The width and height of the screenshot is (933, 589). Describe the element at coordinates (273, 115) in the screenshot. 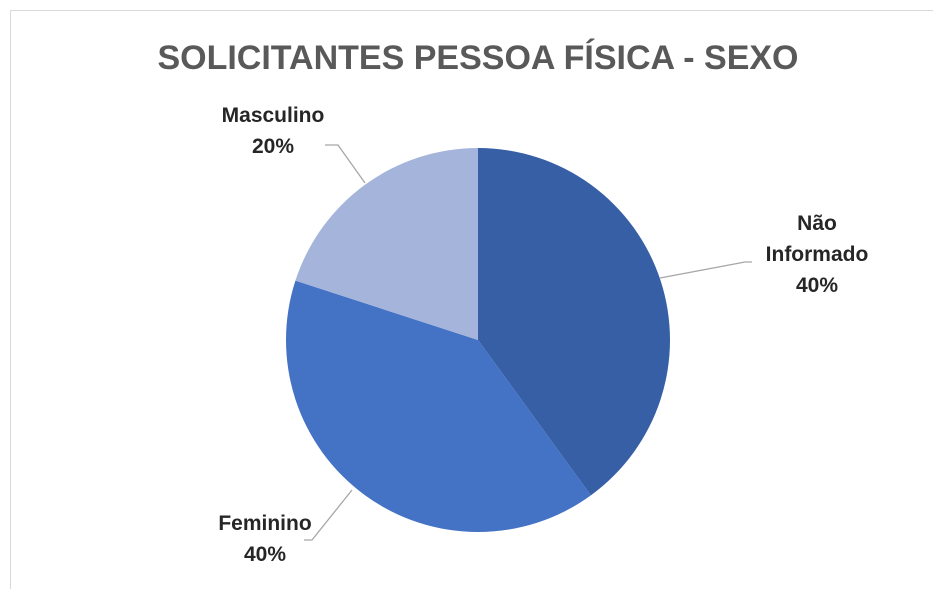

I see `category-label: Masculino` at that location.